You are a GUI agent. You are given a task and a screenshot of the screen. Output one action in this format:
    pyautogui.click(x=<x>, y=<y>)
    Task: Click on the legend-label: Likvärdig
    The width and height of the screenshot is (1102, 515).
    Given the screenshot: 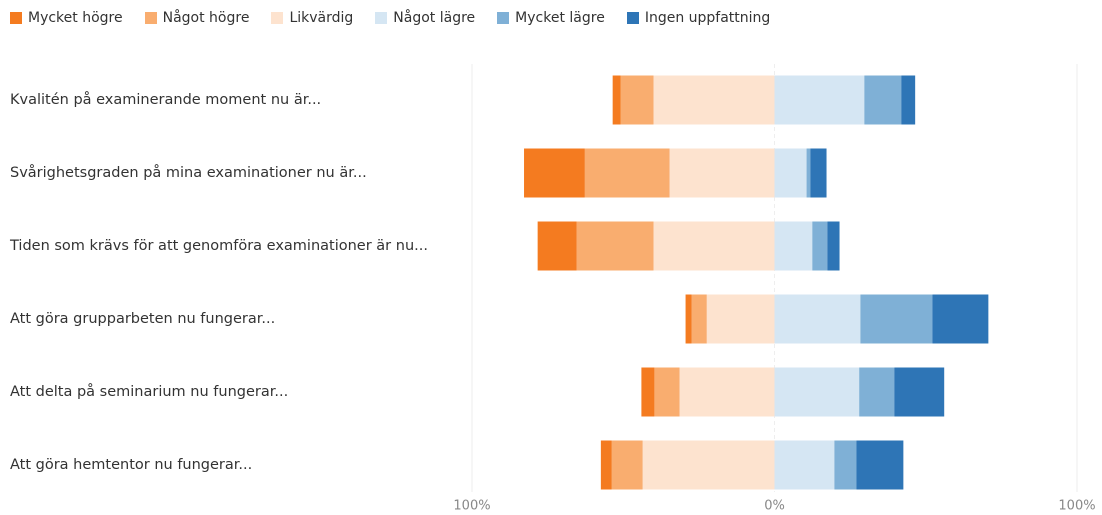 What is the action you would take?
    pyautogui.click(x=321, y=18)
    